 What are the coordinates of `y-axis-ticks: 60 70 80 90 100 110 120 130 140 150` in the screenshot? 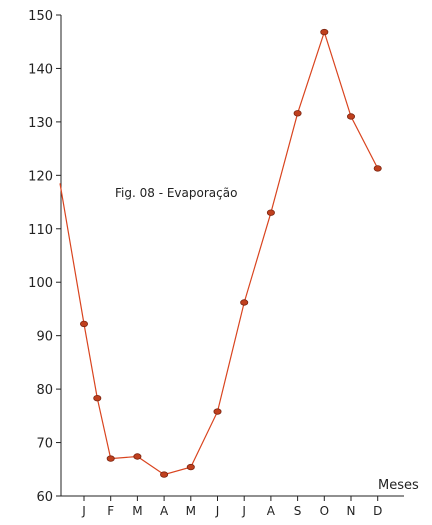 It's located at (44, 257).